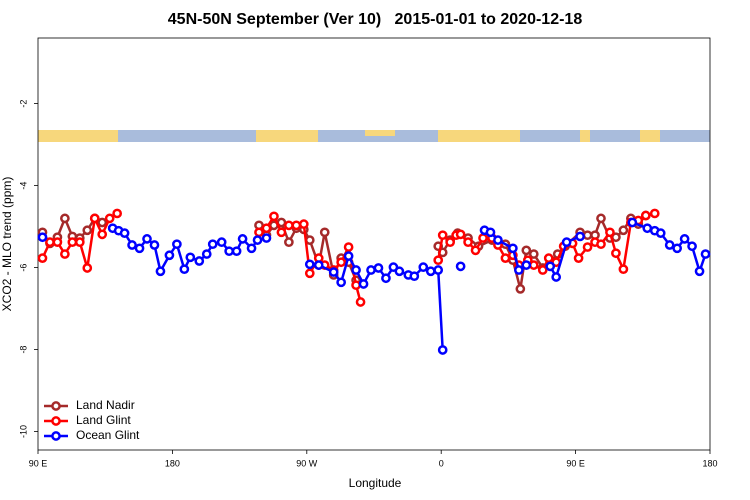 The image size is (750, 500). I want to click on legend-label: Ocean Glint, so click(108, 435).